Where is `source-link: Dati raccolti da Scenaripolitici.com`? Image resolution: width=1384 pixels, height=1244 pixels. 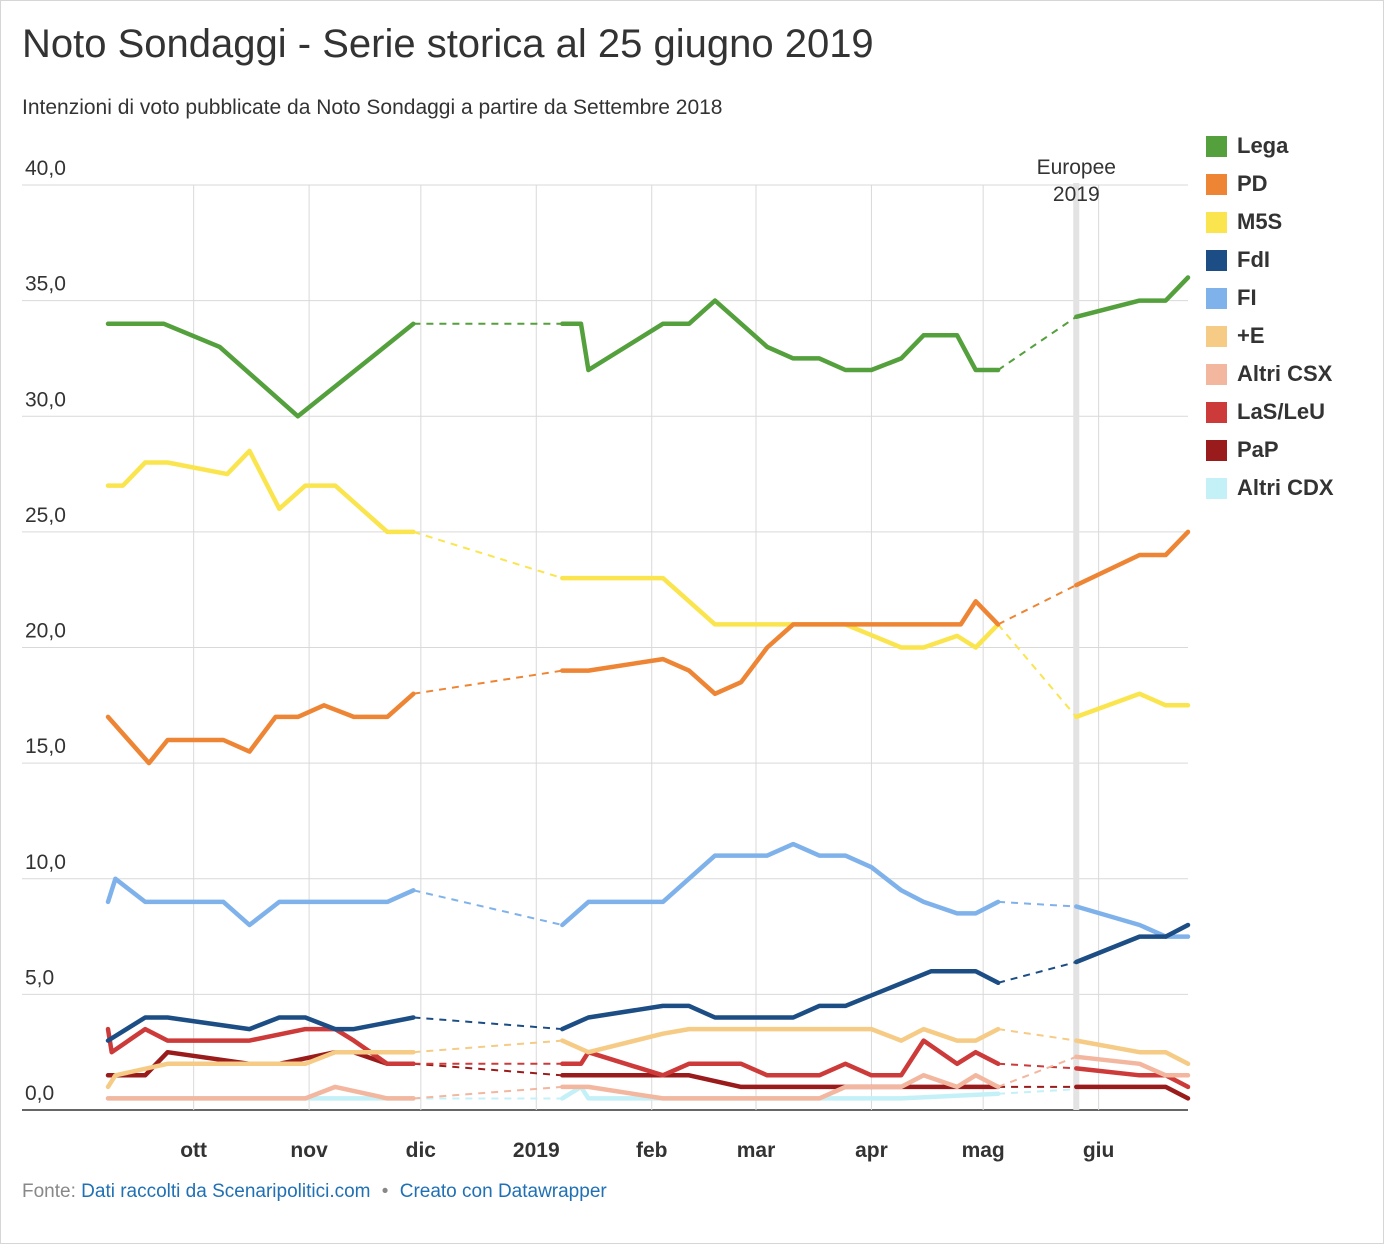
source-link: Dati raccolti da Scenaripolitici.com is located at coordinates (226, 1191).